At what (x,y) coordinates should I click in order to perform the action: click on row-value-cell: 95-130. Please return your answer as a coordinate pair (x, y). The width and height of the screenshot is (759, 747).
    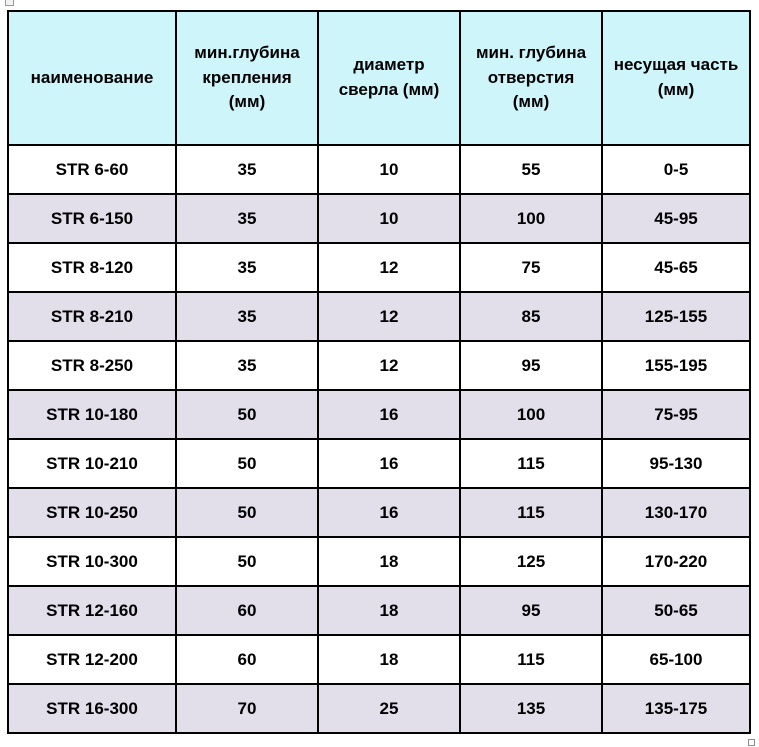
    Looking at the image, I should click on (676, 463).